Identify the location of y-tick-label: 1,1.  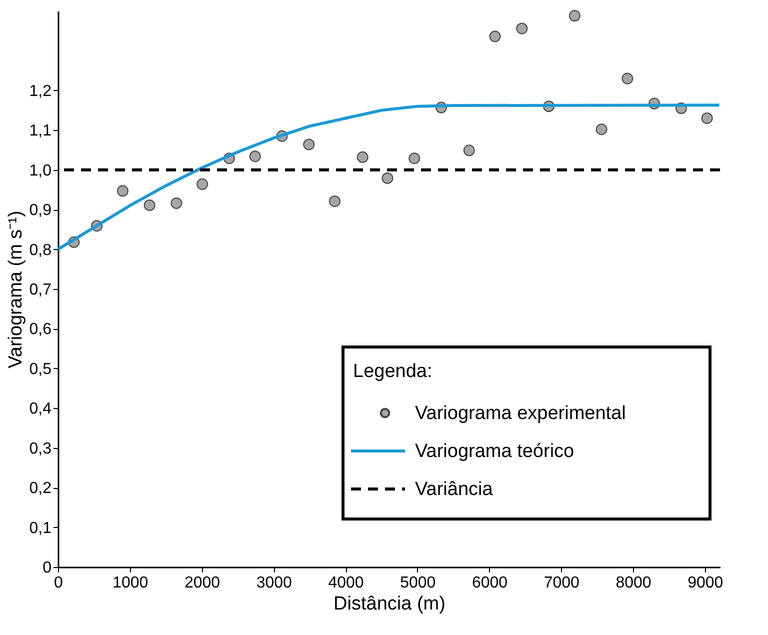
(40, 131).